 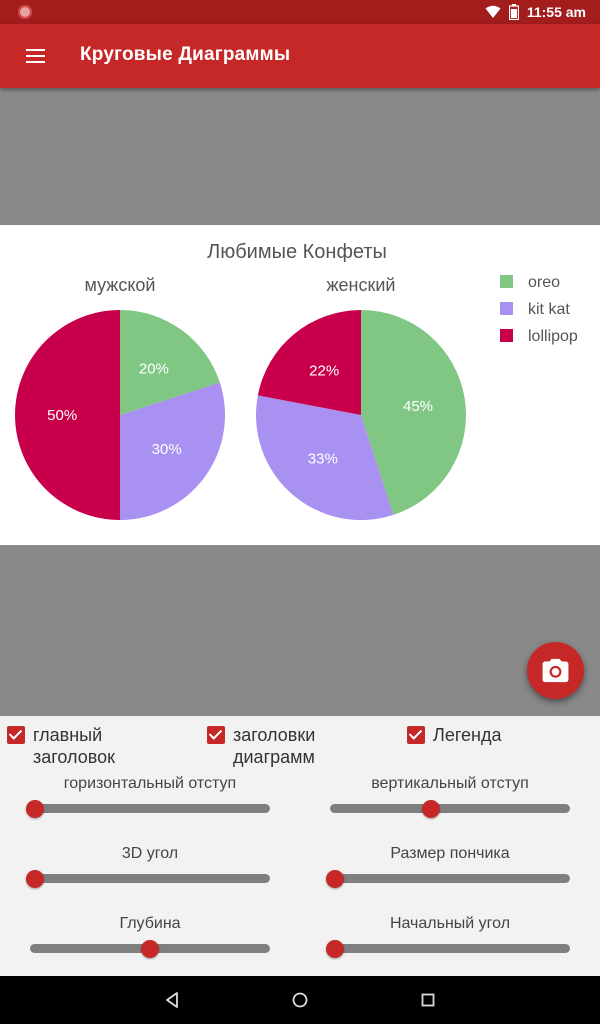 I want to click on slider-donut-size-track, so click(x=450, y=878).